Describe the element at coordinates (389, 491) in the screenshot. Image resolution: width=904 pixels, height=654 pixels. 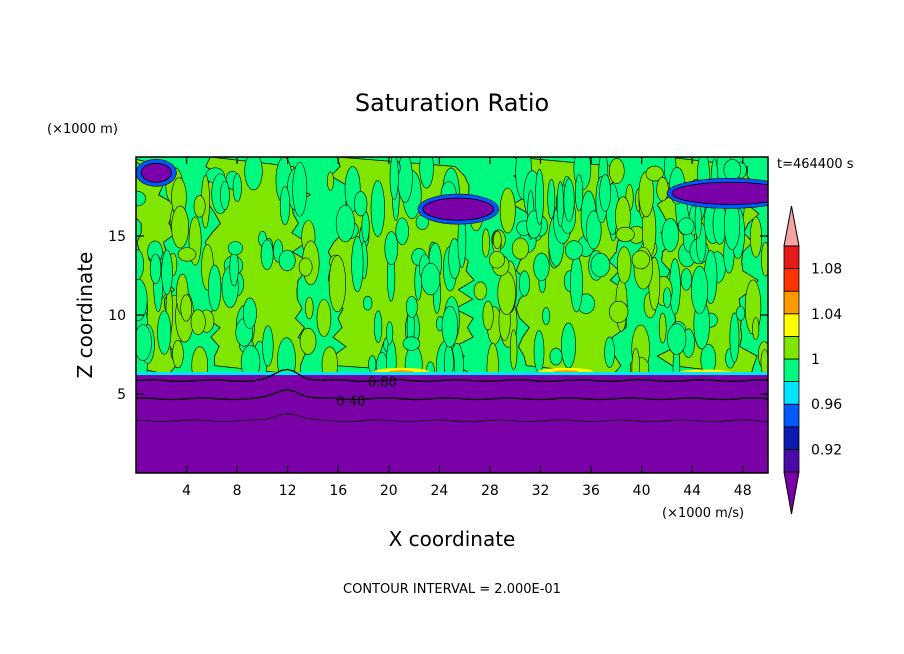
I see `x-tick-label: 20` at that location.